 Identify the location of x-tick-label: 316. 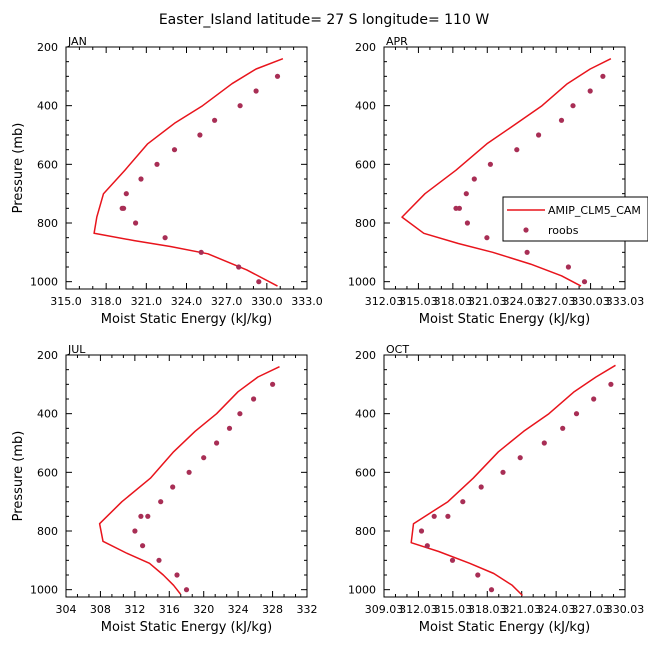
(169, 609).